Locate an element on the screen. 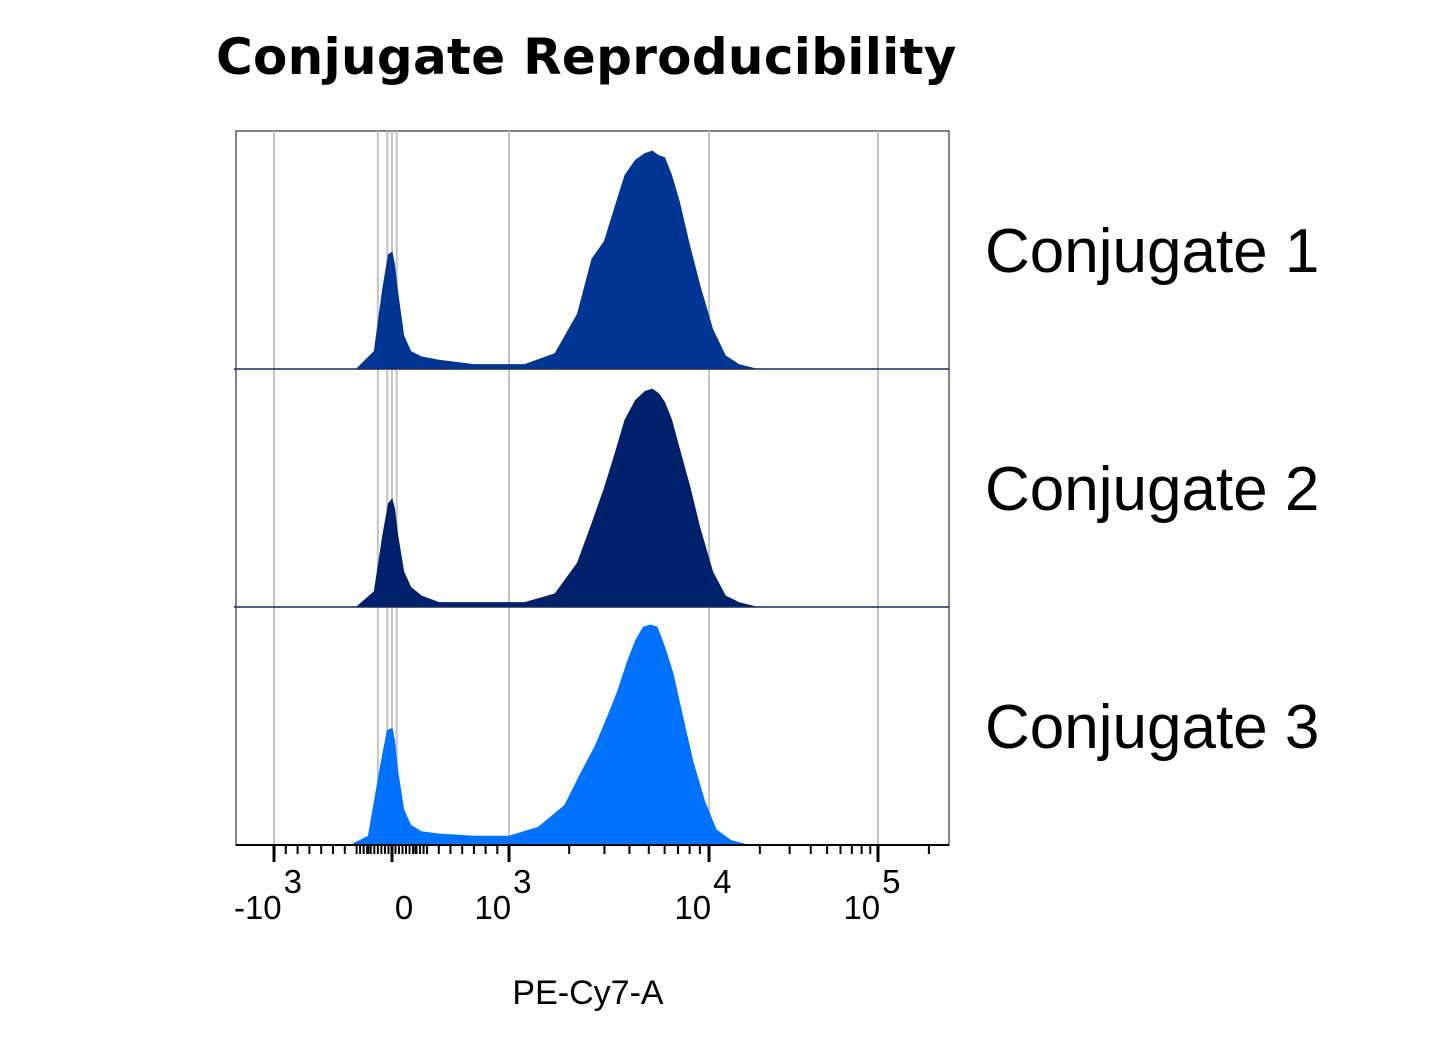 Image resolution: width=1431 pixels, height=1064 pixels. tick-label-3: 10³ is located at coordinates (502, 894).